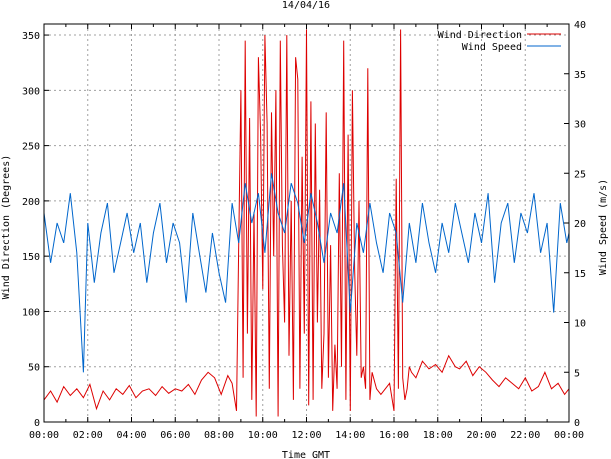 Image resolution: width=611 pixels, height=459 pixels. I want to click on y-left-tick-label: 50, so click(34, 368).